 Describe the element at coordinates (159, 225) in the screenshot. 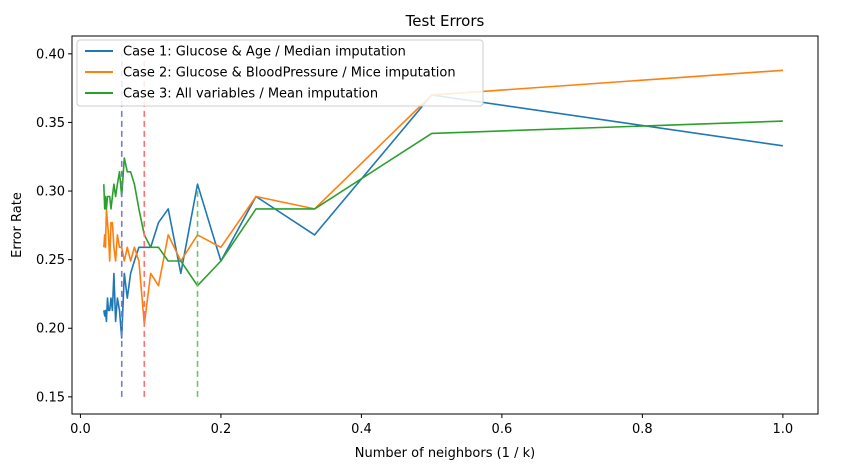

I see `reference-lines` at that location.